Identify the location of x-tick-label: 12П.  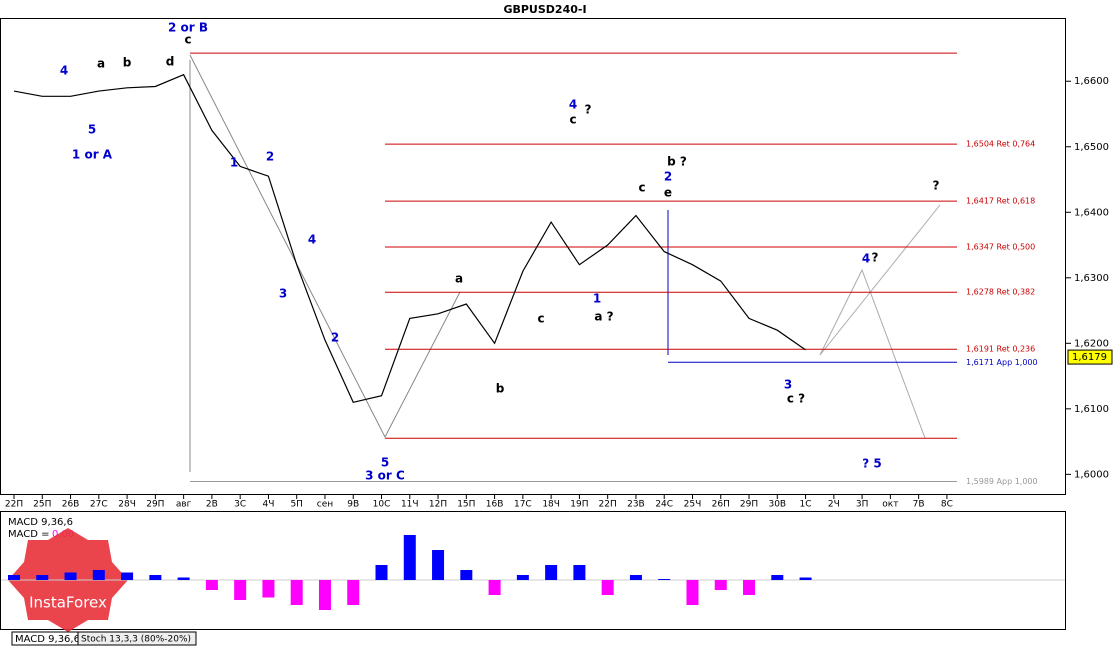
(438, 505).